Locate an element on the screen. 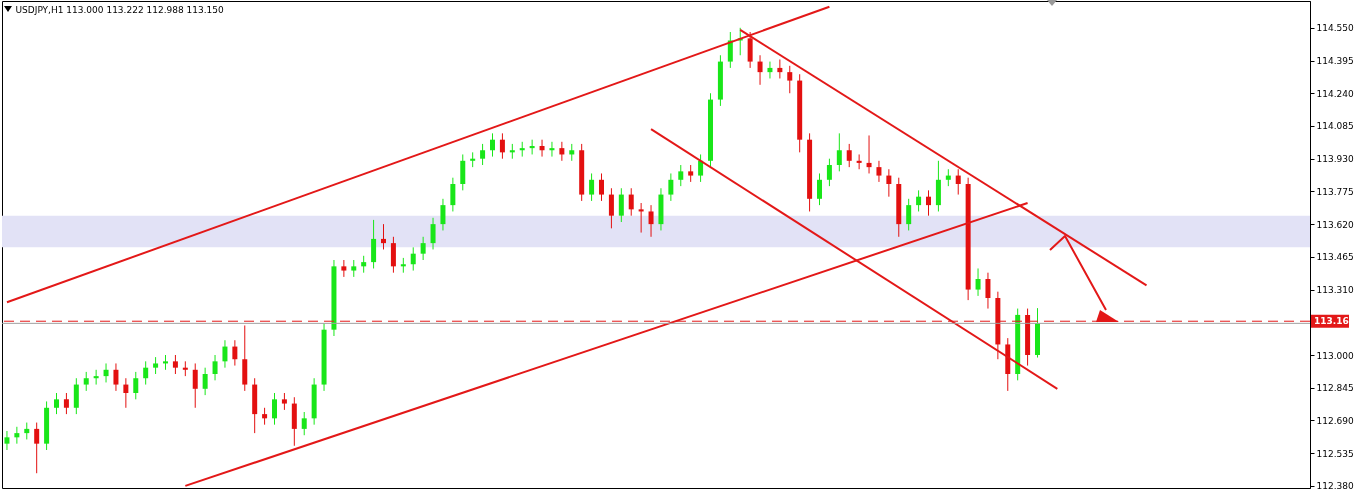 The height and width of the screenshot is (493, 1354). y-tick-label: 114.240 is located at coordinates (1335, 93).